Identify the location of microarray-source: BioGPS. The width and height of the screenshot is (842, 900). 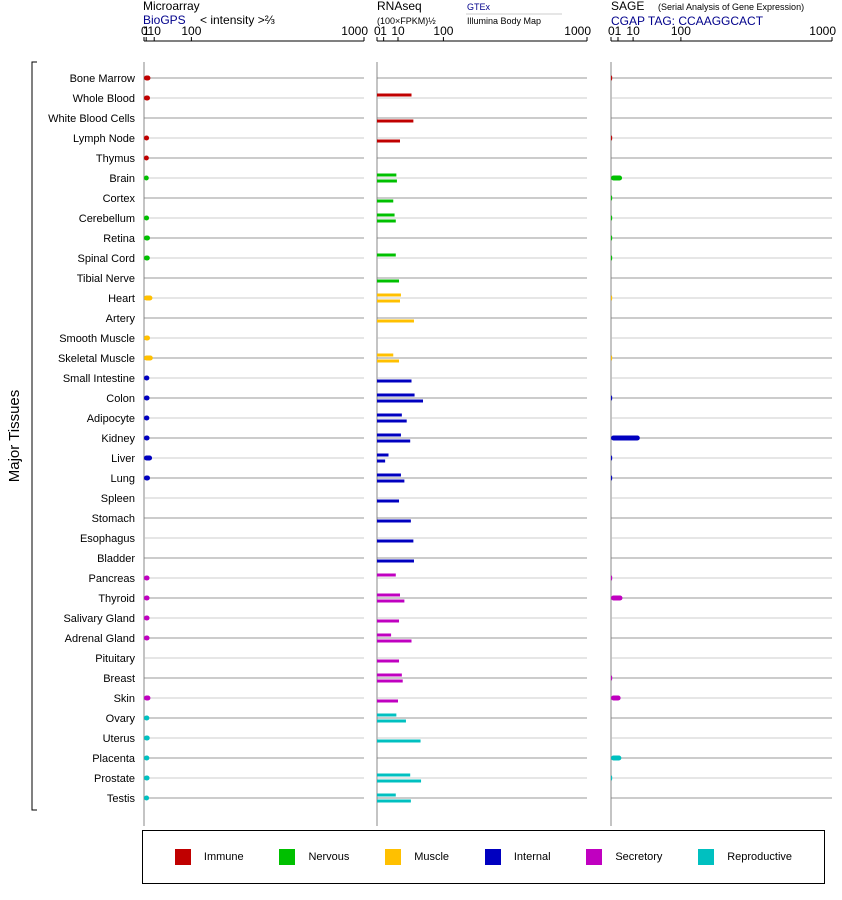
(164, 20).